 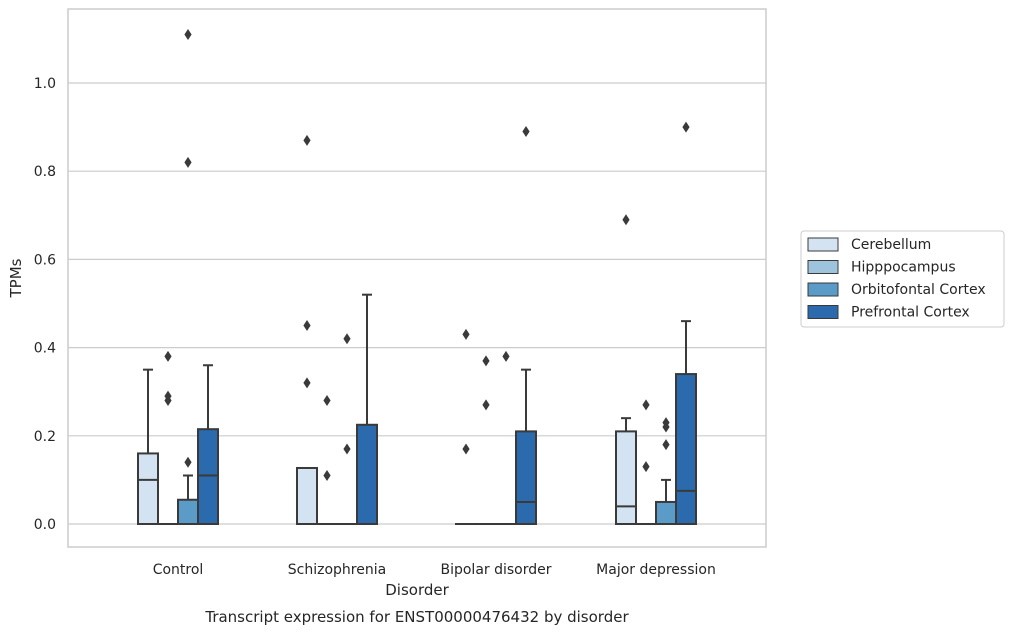 I want to click on legend-entry: Prefrontal Cortex, so click(x=888, y=313).